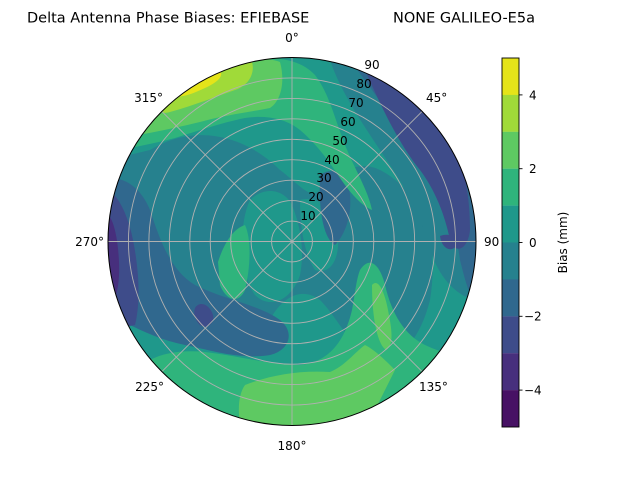 Image resolution: width=640 pixels, height=480 pixels. Describe the element at coordinates (491, 242) in the screenshot. I see `theta-label-90: 90` at that location.